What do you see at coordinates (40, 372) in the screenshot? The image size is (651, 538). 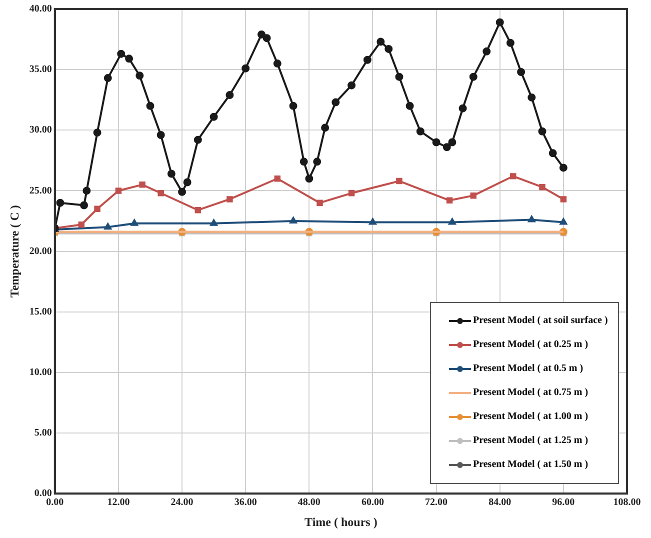 I see `y-tick-label: 10.00` at bounding box center [40, 372].